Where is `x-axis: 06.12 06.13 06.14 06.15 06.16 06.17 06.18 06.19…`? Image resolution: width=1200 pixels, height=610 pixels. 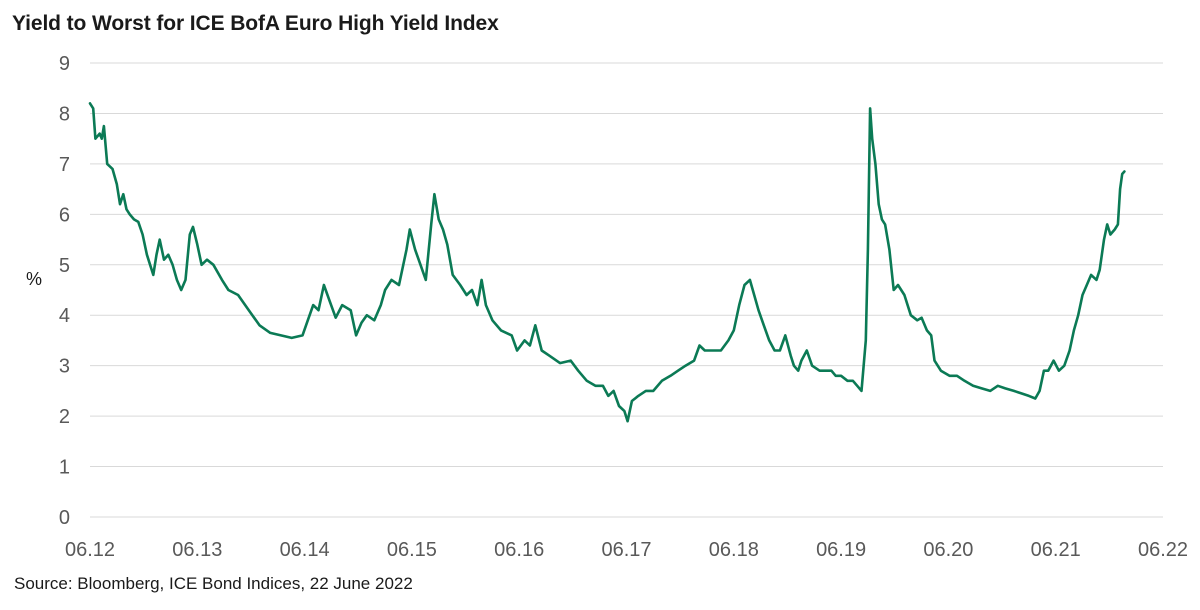
x-axis: 06.12 06.13 06.14 06.15 06.16 06.17 06.18 06.19… is located at coordinates (626, 550).